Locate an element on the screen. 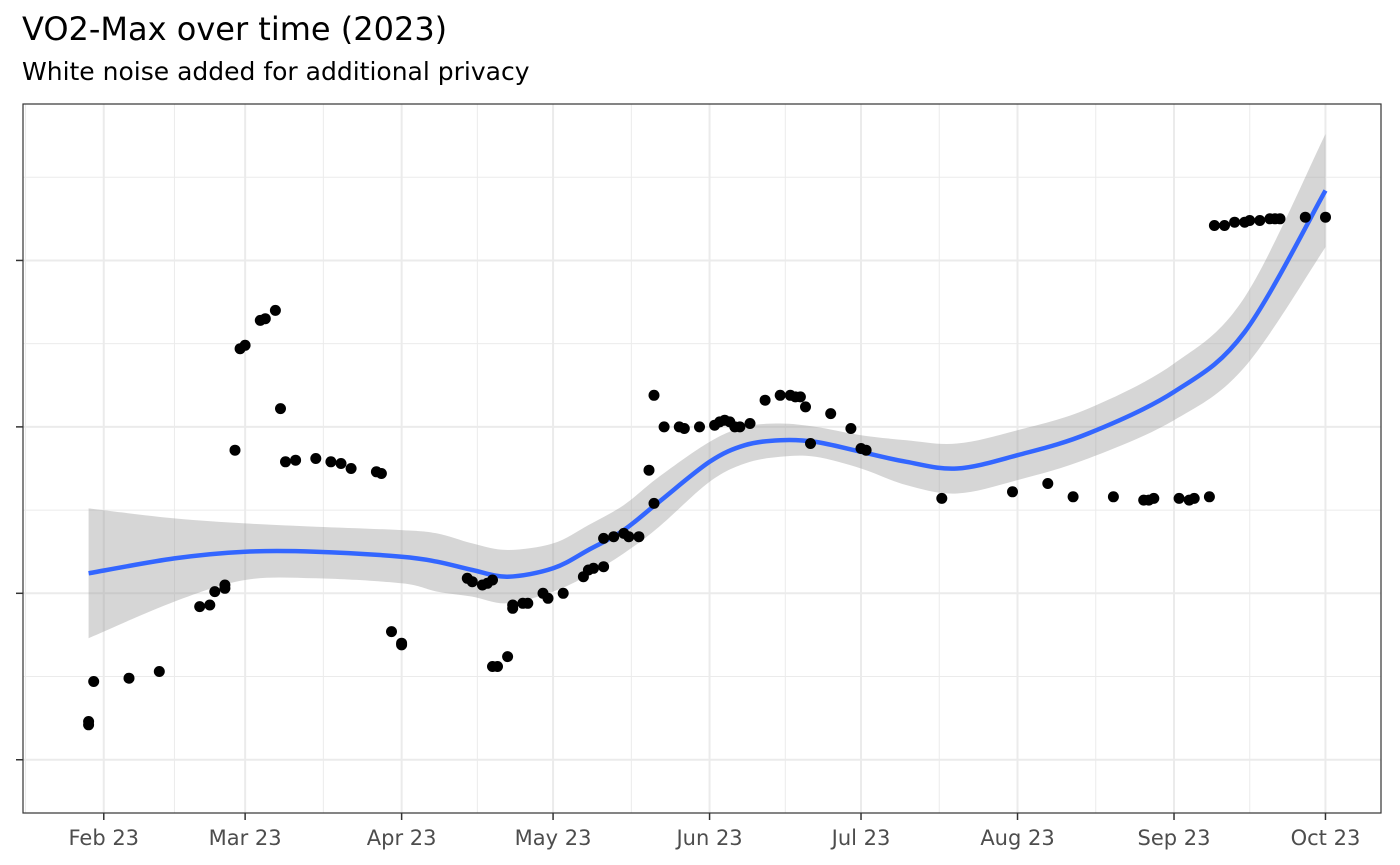  x-tick-label: Oct 23 is located at coordinates (1326, 838).